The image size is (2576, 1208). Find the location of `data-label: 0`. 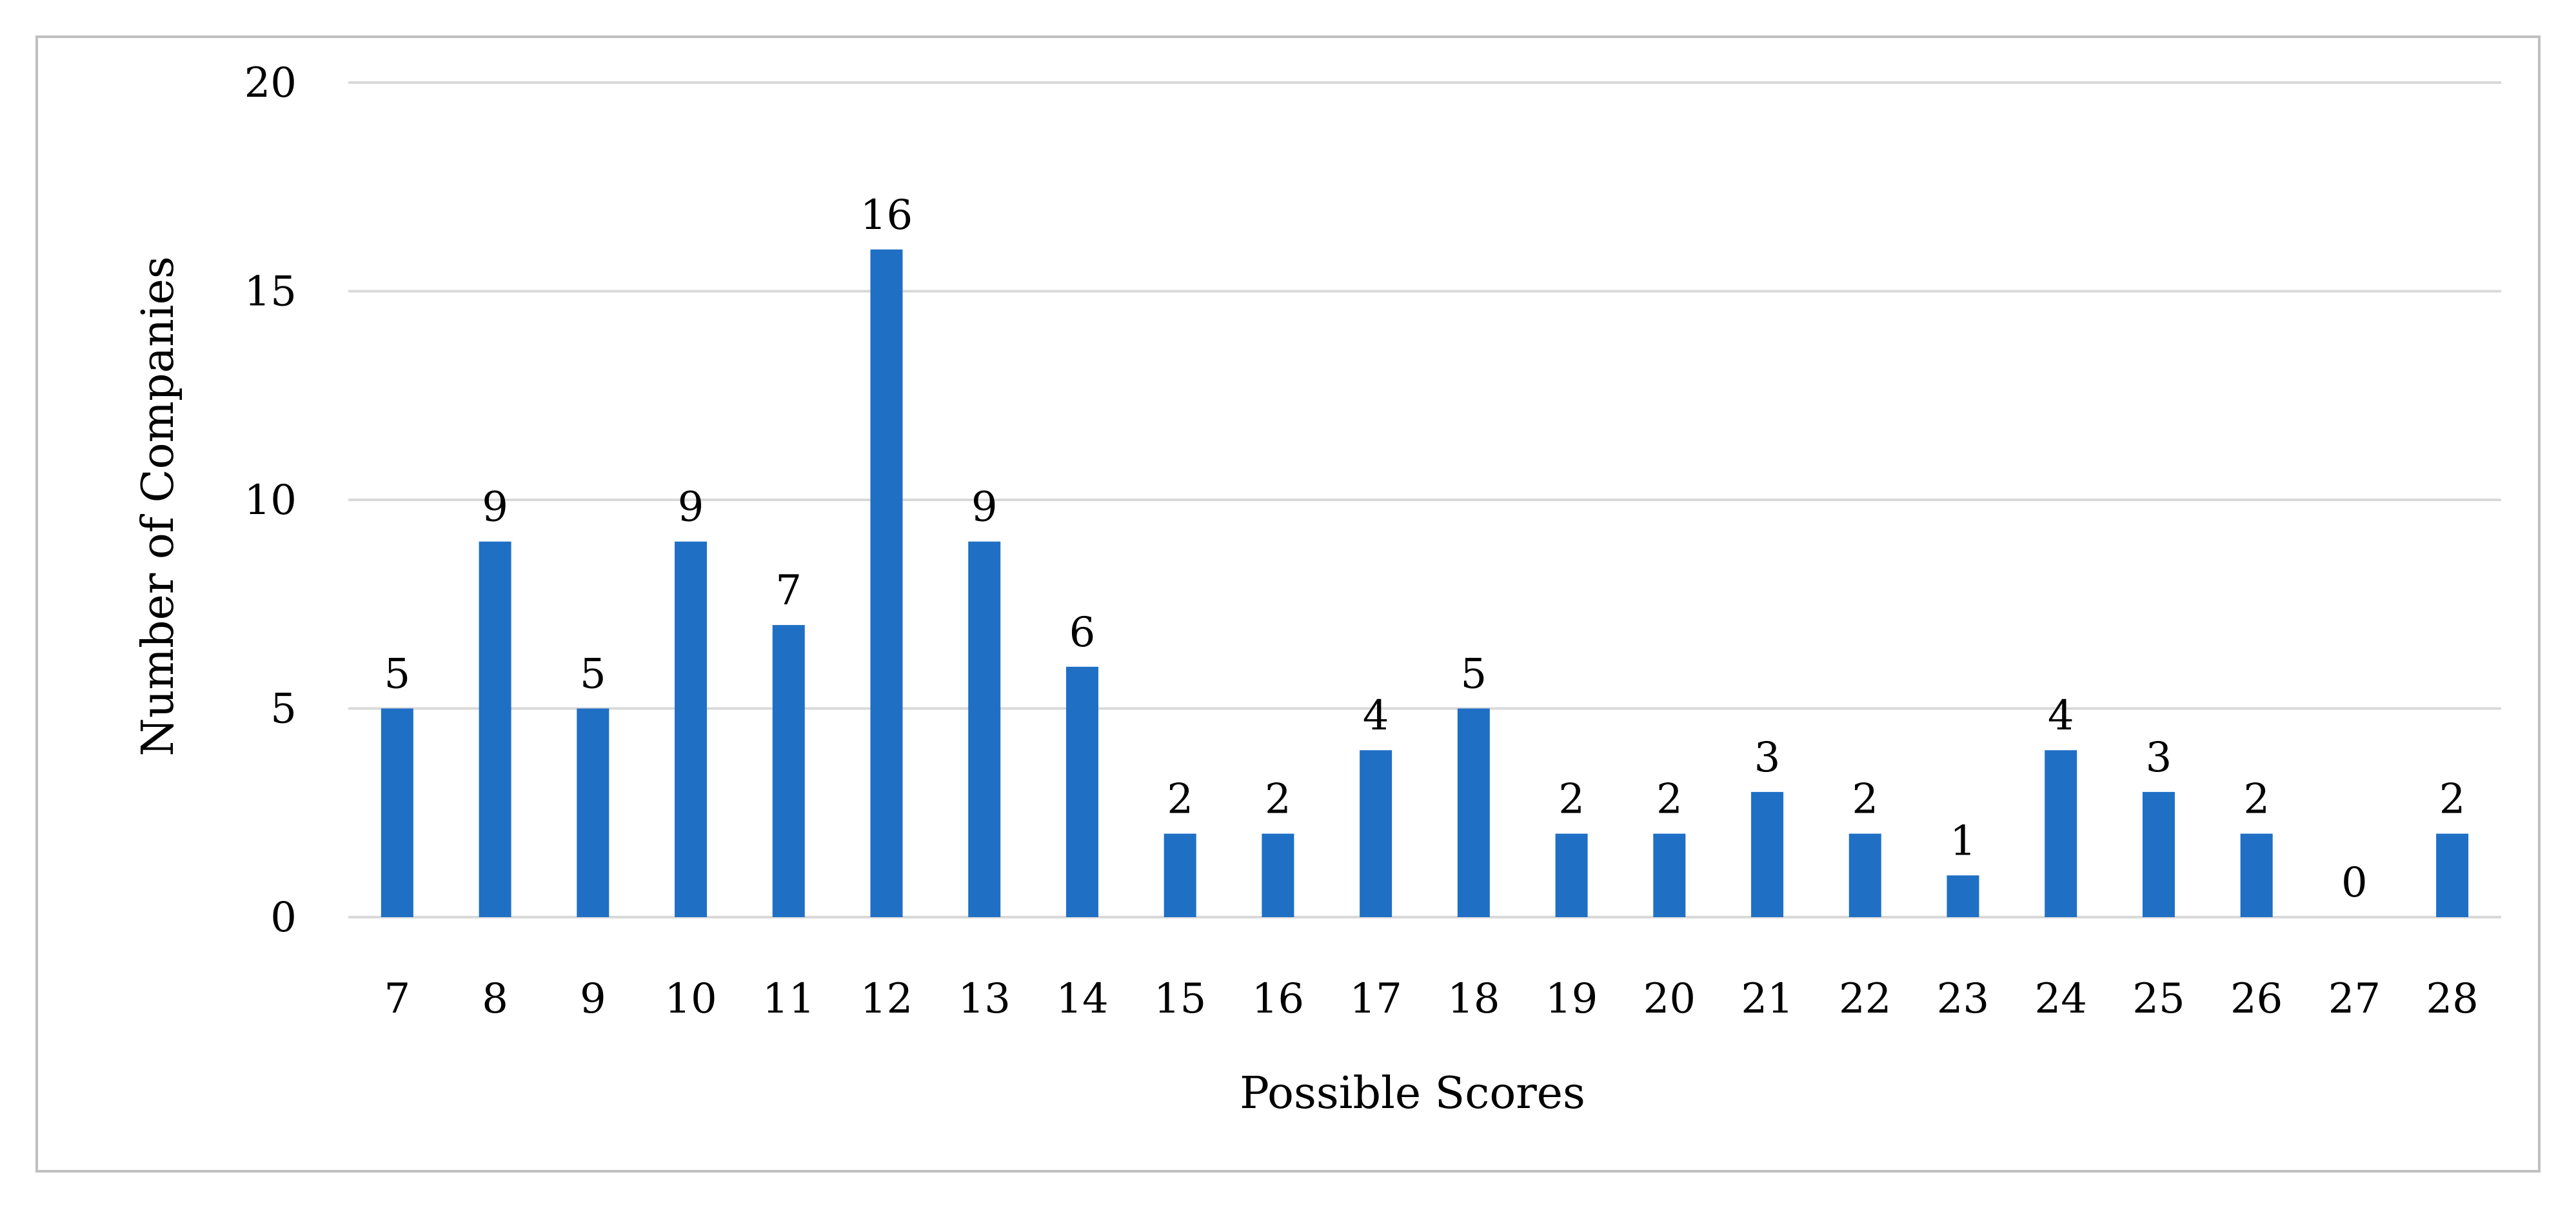

data-label: 0 is located at coordinates (2354, 883).